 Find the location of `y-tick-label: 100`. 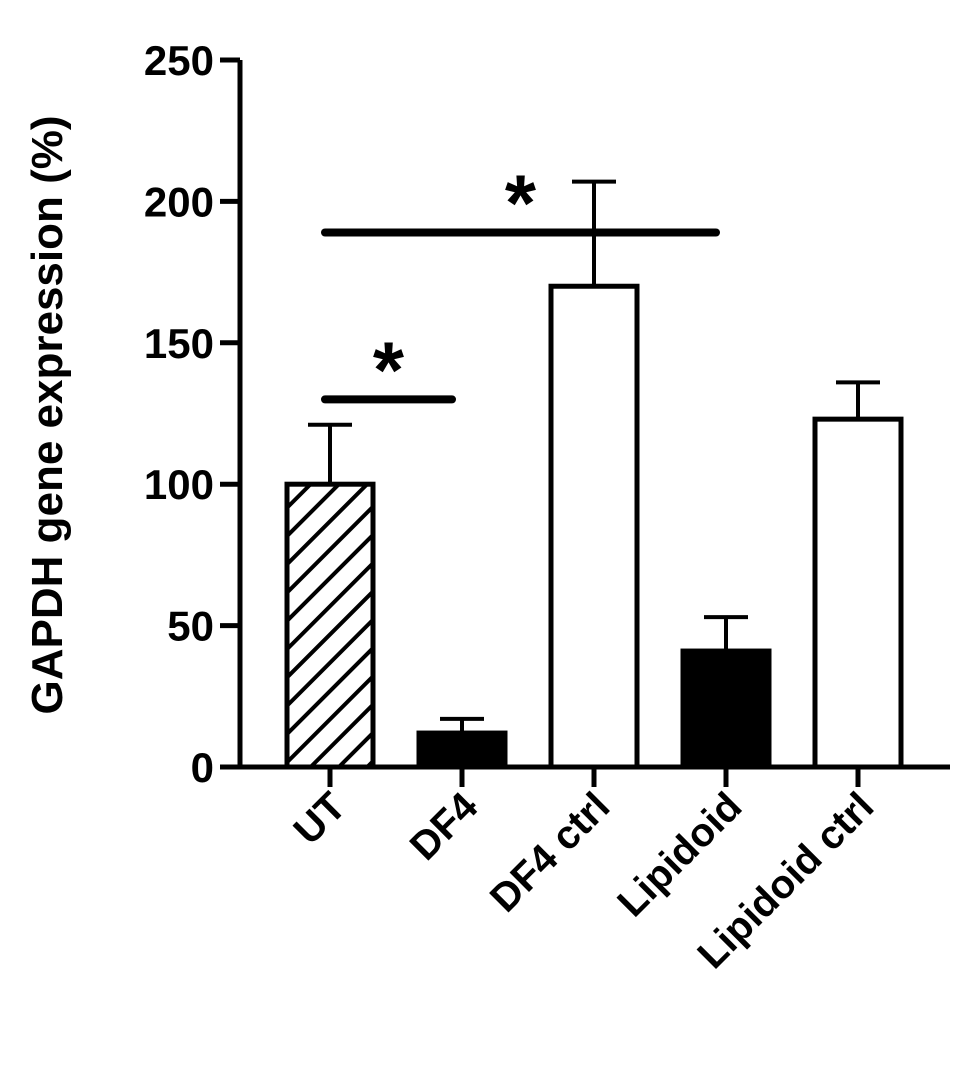

y-tick-label: 100 is located at coordinates (179, 484).